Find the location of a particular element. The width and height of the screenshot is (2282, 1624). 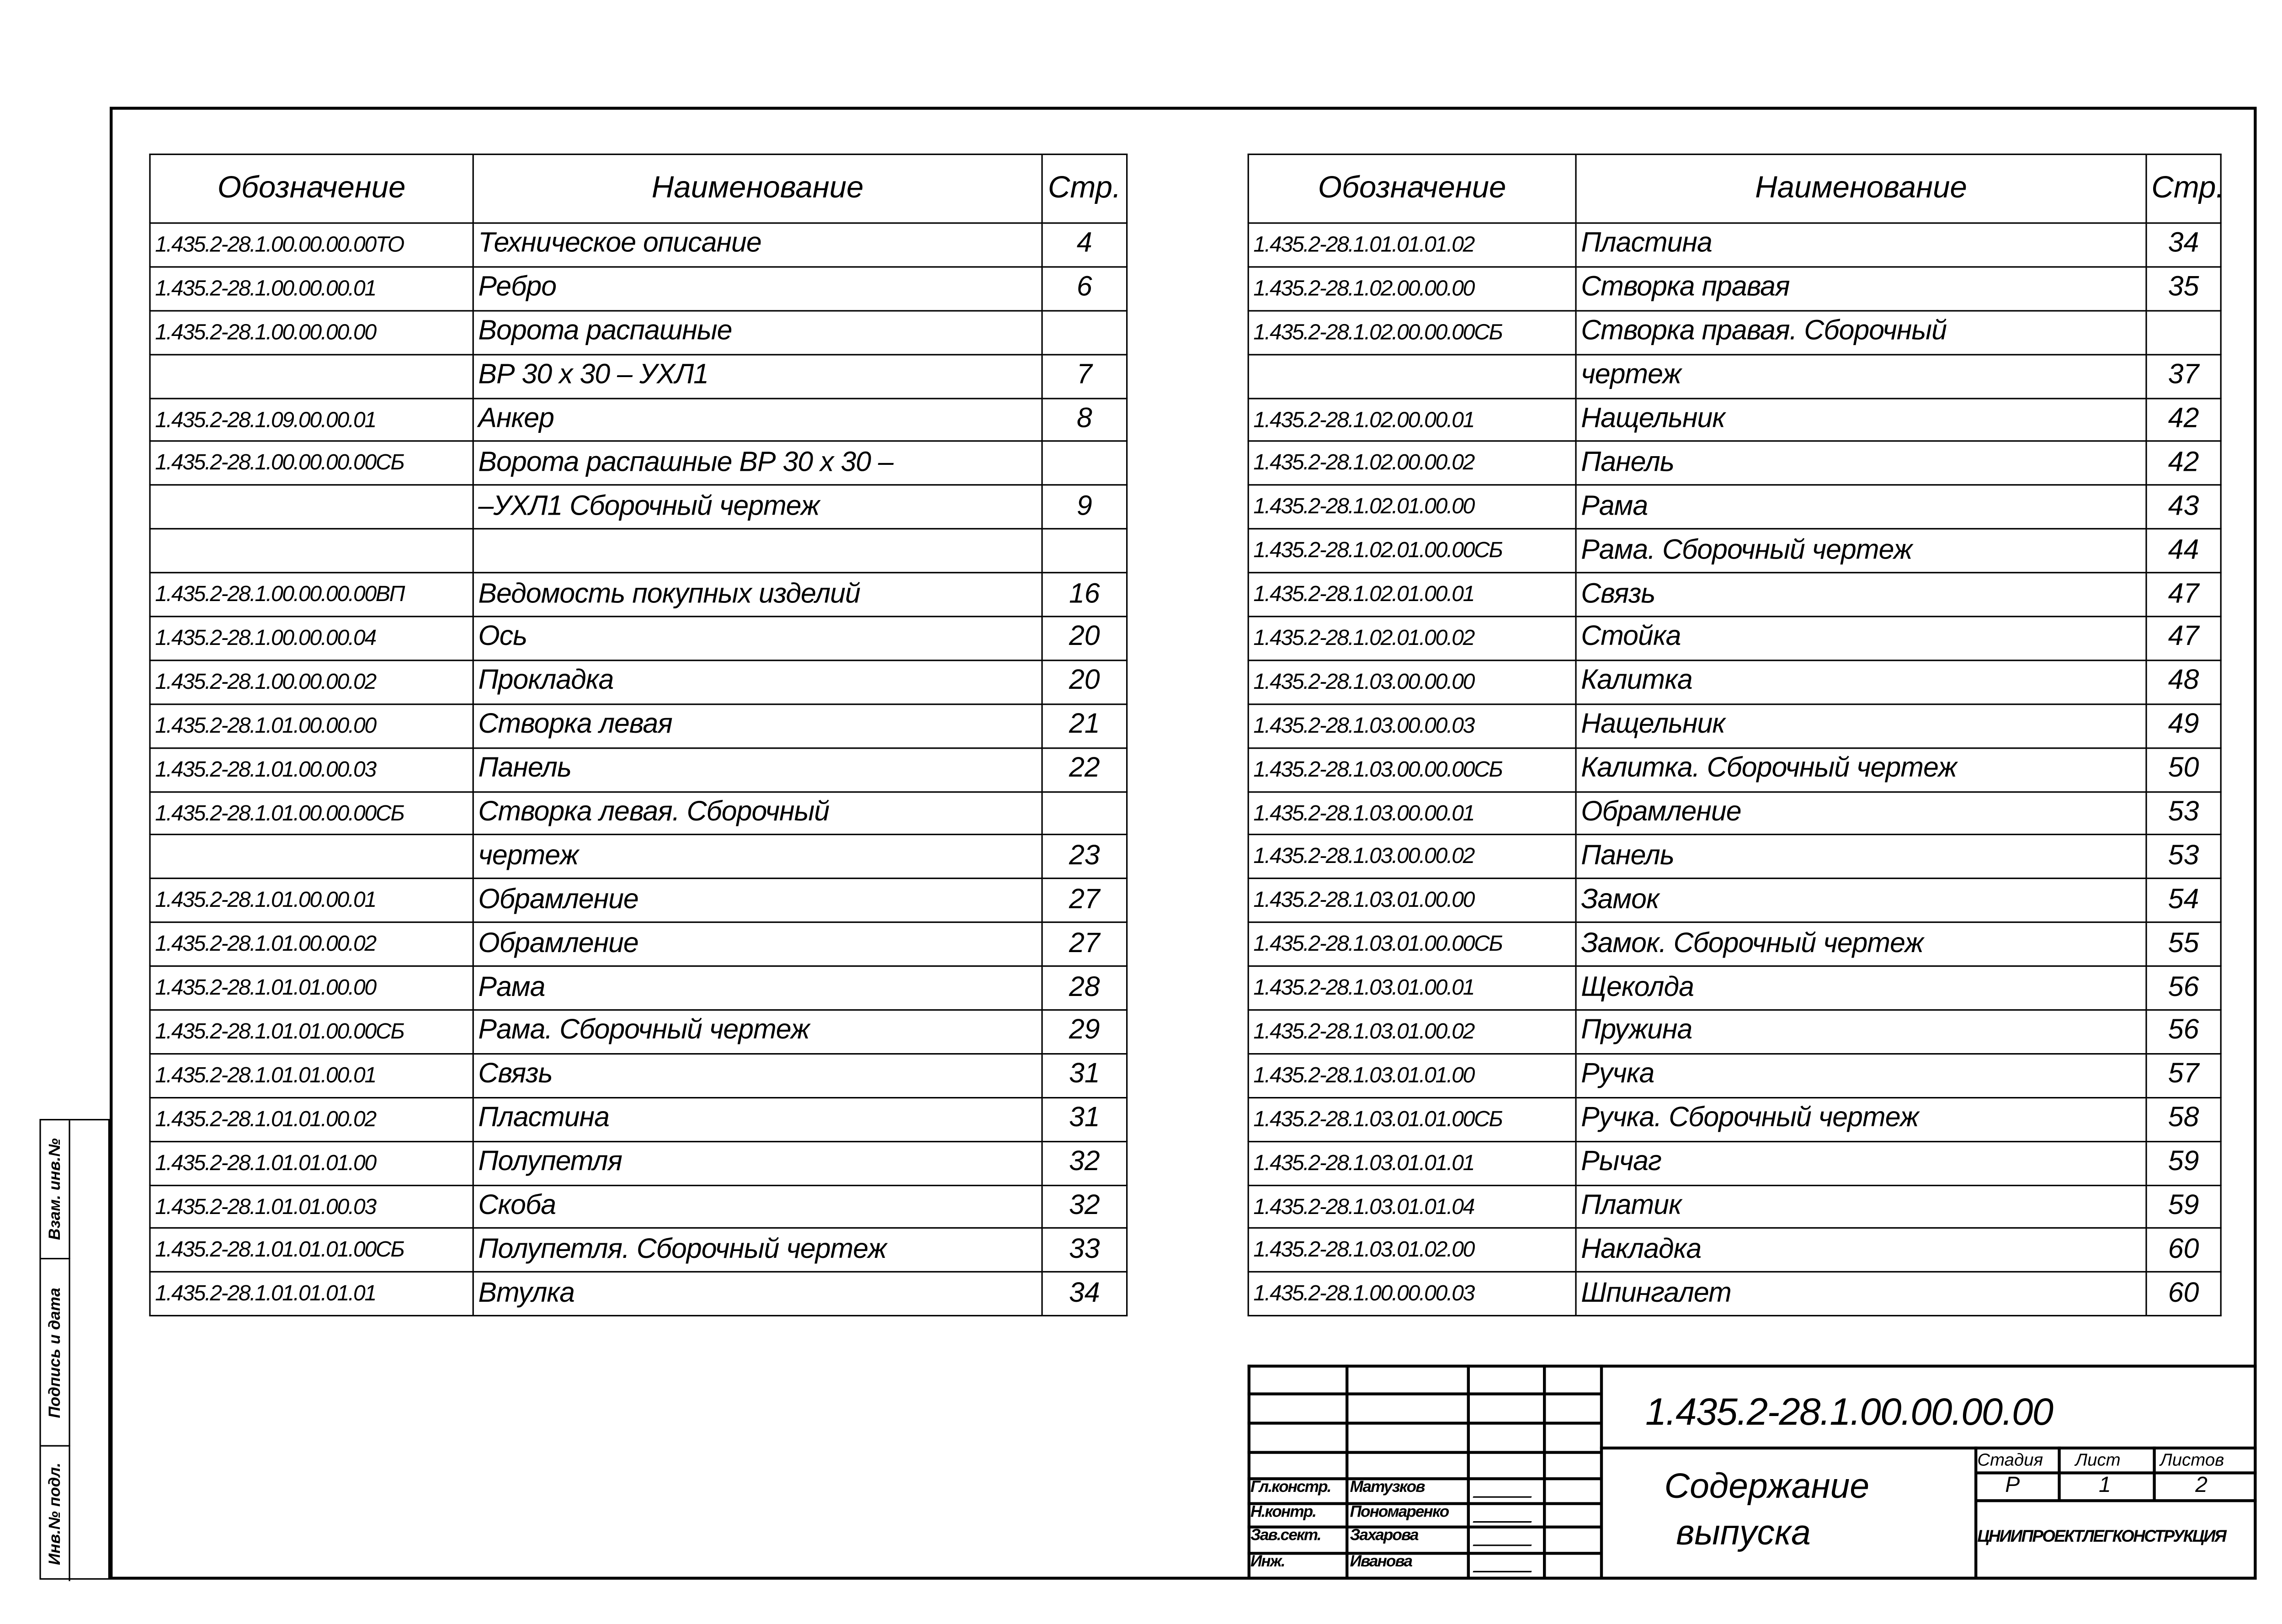

cell-page: 60 is located at coordinates (2183, 1250).